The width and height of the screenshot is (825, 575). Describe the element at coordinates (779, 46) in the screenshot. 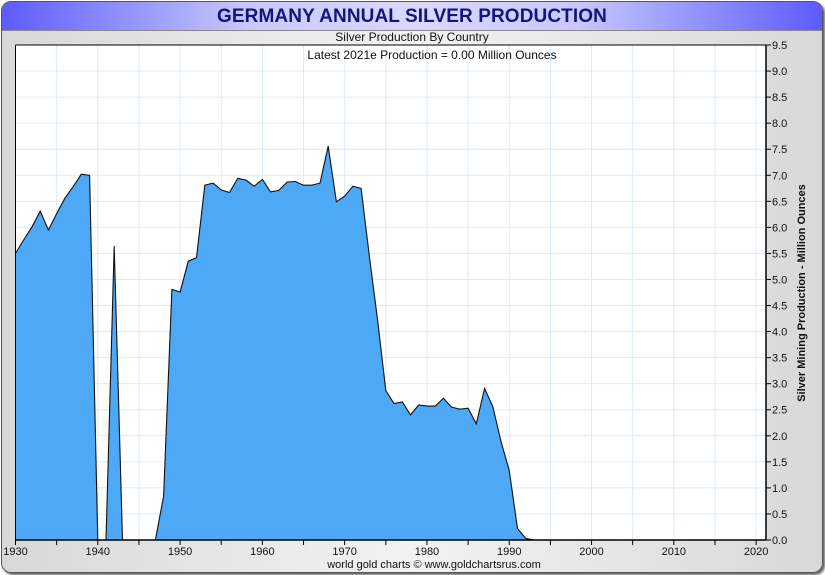

I see `y-tick-label: 9.5` at that location.